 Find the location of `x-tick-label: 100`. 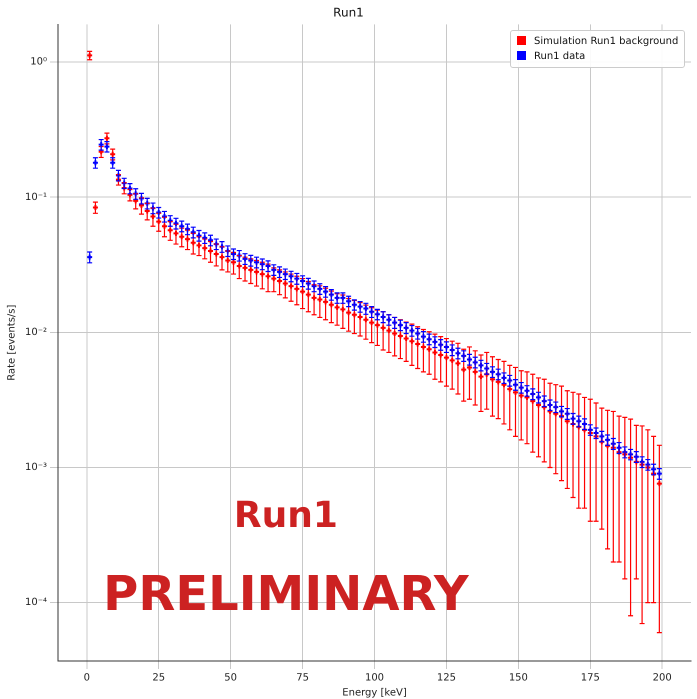

x-tick-label: 100 is located at coordinates (374, 678).